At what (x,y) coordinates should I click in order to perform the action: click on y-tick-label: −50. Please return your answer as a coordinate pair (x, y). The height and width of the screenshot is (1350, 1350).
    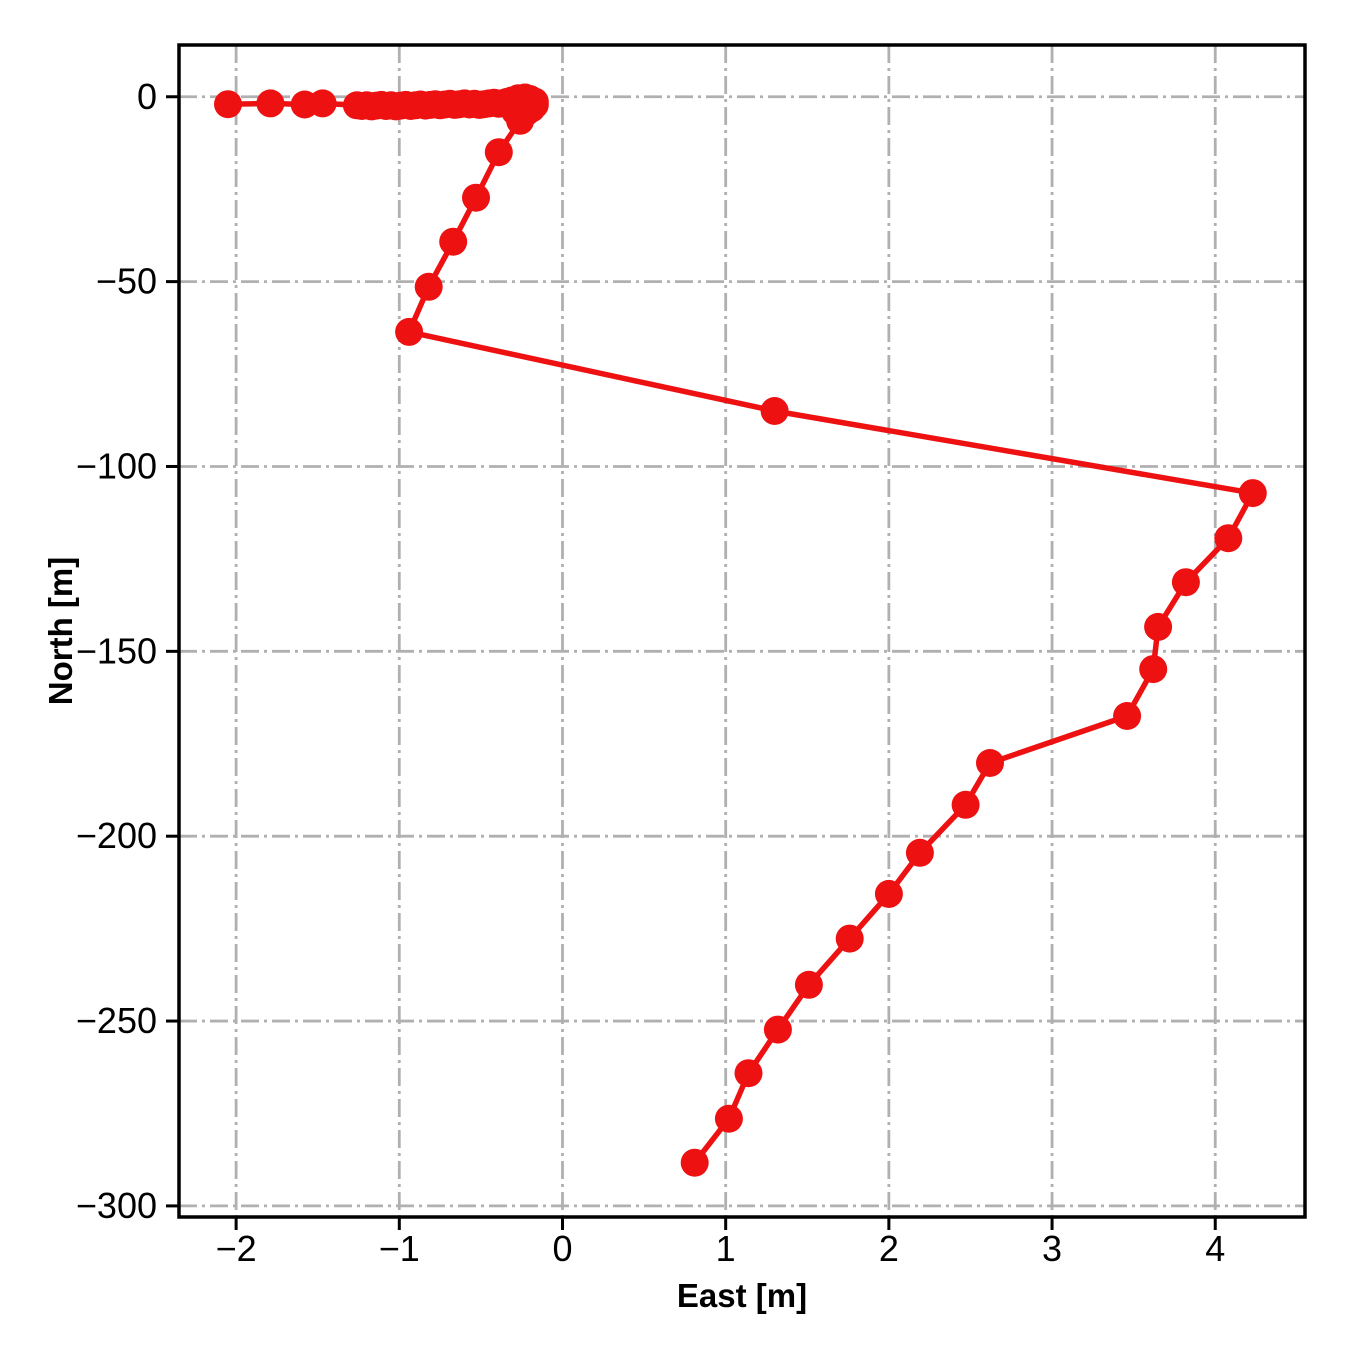
    Looking at the image, I should click on (126, 281).